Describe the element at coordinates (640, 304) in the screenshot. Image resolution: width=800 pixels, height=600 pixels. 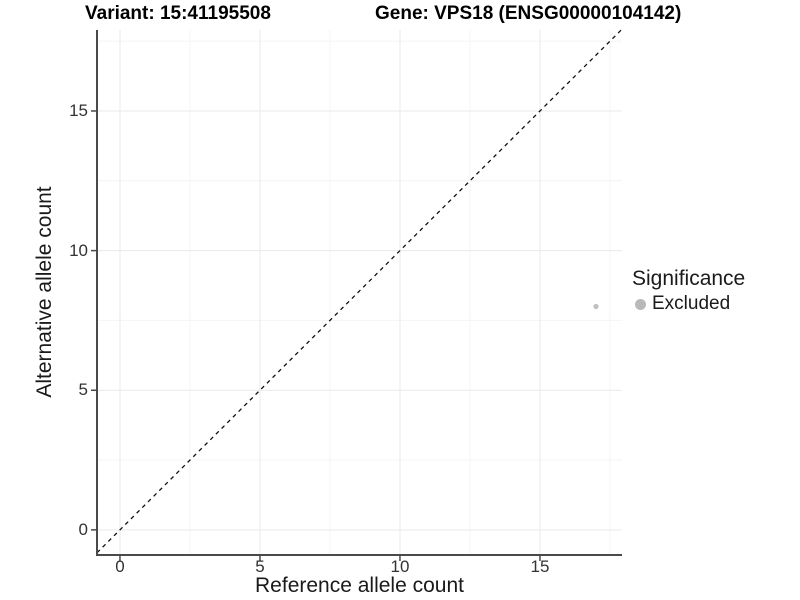
I see `legend-point-icon` at that location.